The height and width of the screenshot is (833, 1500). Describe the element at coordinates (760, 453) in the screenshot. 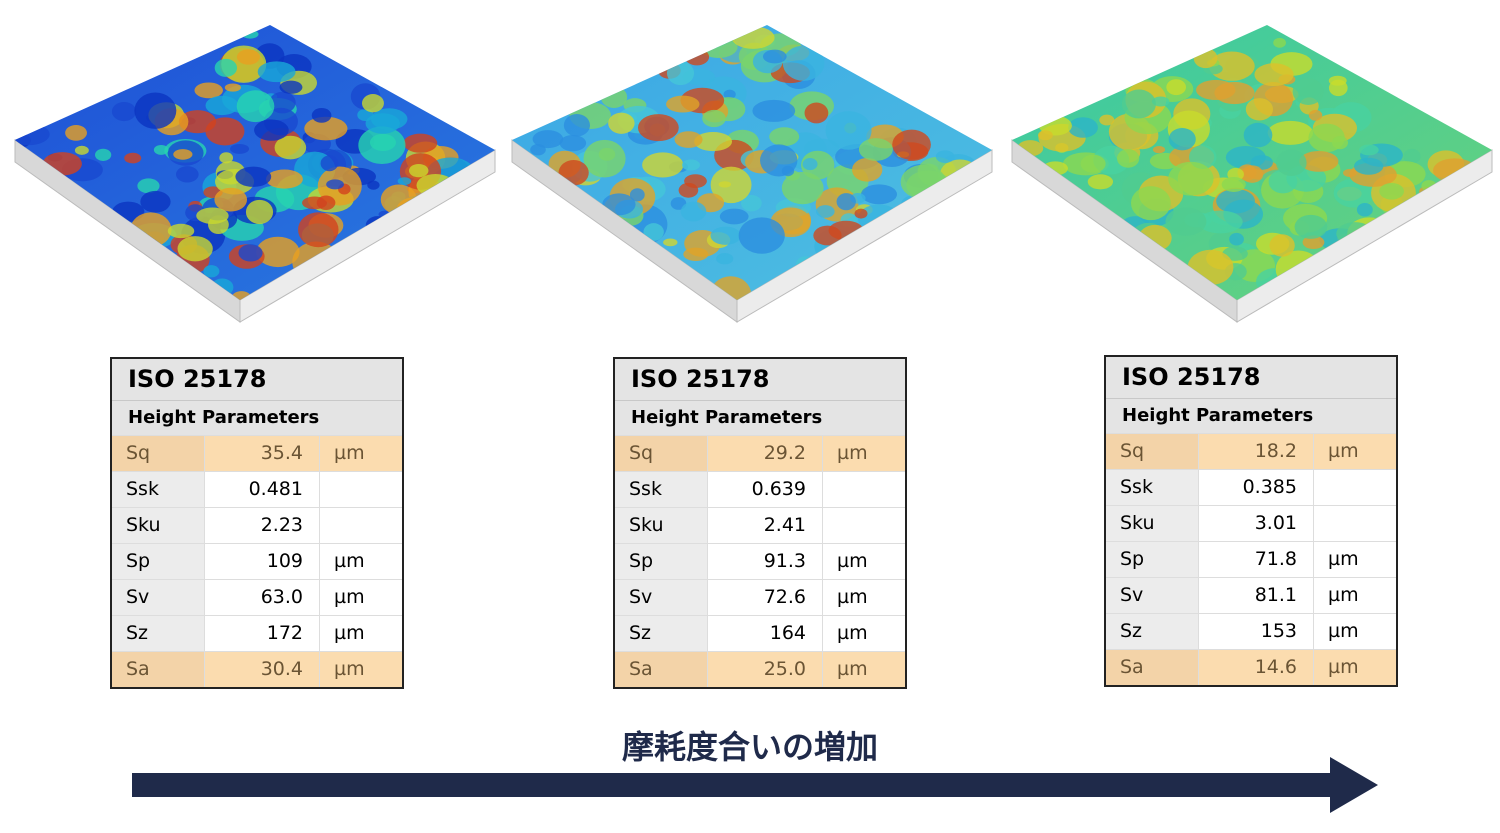

I see `table-row: Sq 29.2 µm` at that location.